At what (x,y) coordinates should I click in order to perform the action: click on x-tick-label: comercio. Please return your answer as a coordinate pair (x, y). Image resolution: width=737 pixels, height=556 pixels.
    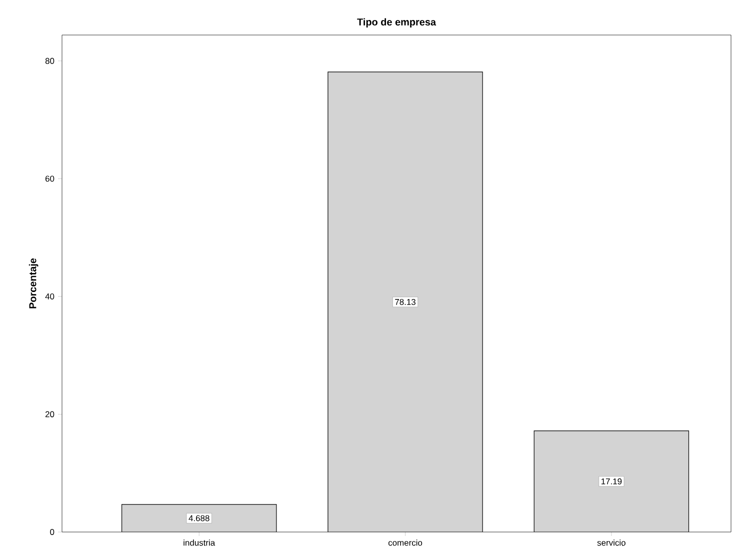
    Looking at the image, I should click on (405, 543).